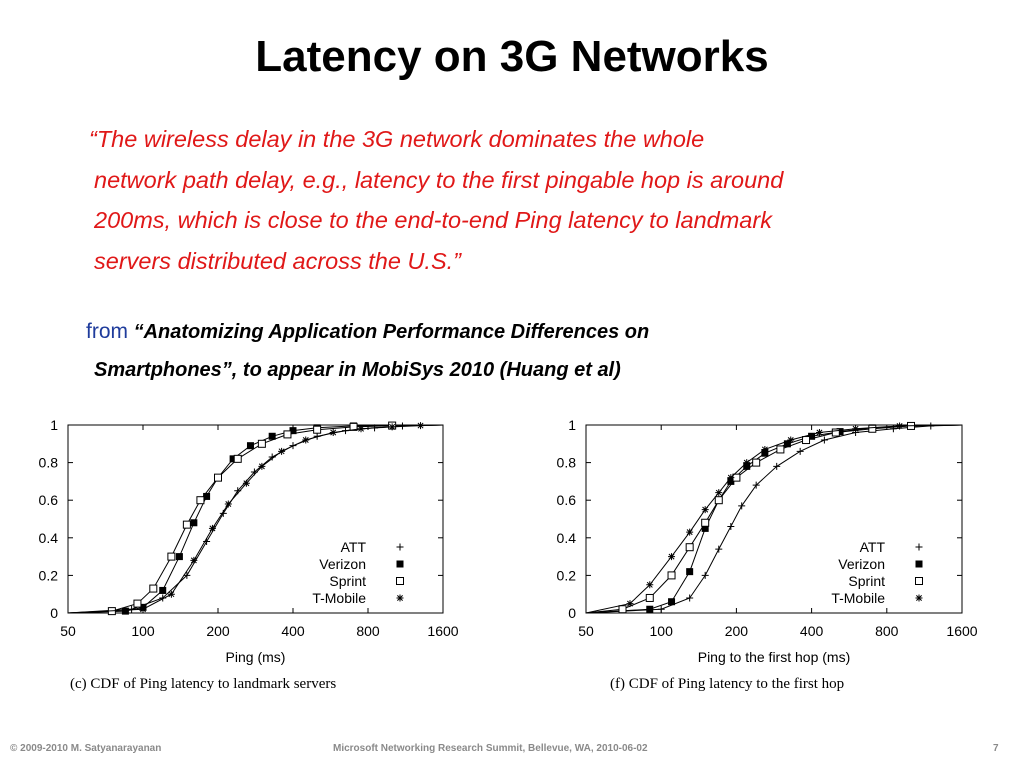 This screenshot has height=768, width=1024. I want to click on legend-label: Verizon, so click(342, 564).